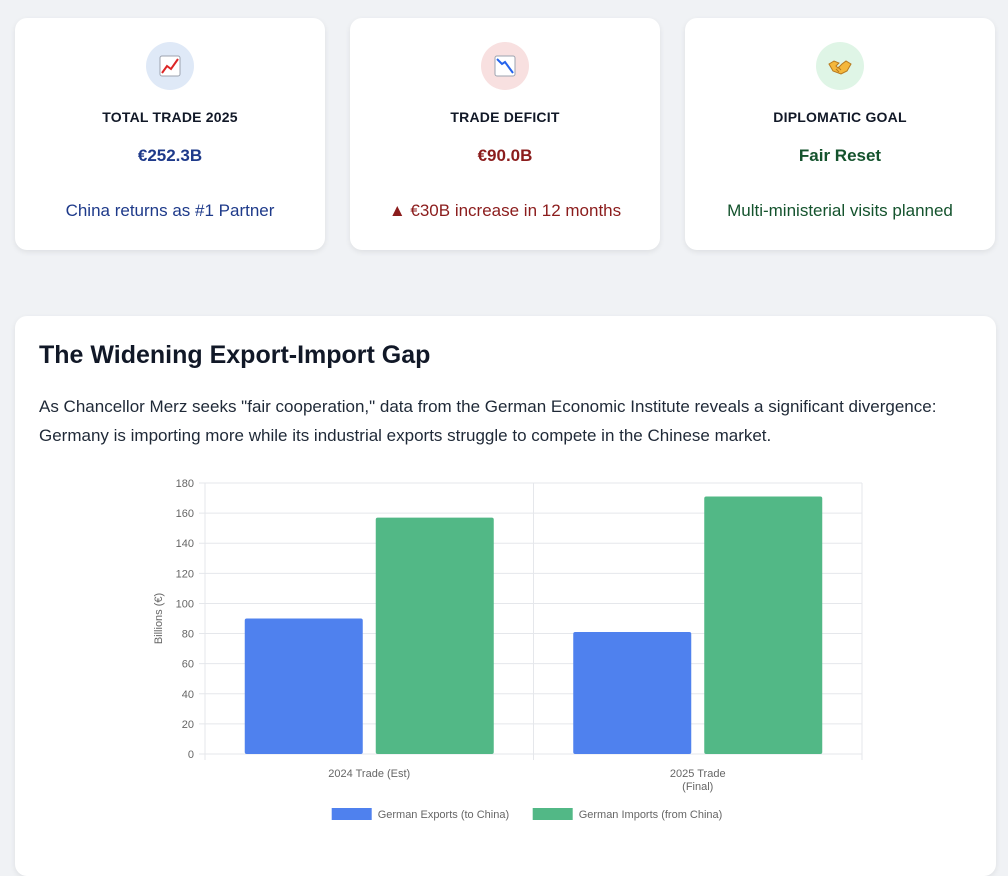  I want to click on trade-deficit-icon-badge, so click(505, 66).